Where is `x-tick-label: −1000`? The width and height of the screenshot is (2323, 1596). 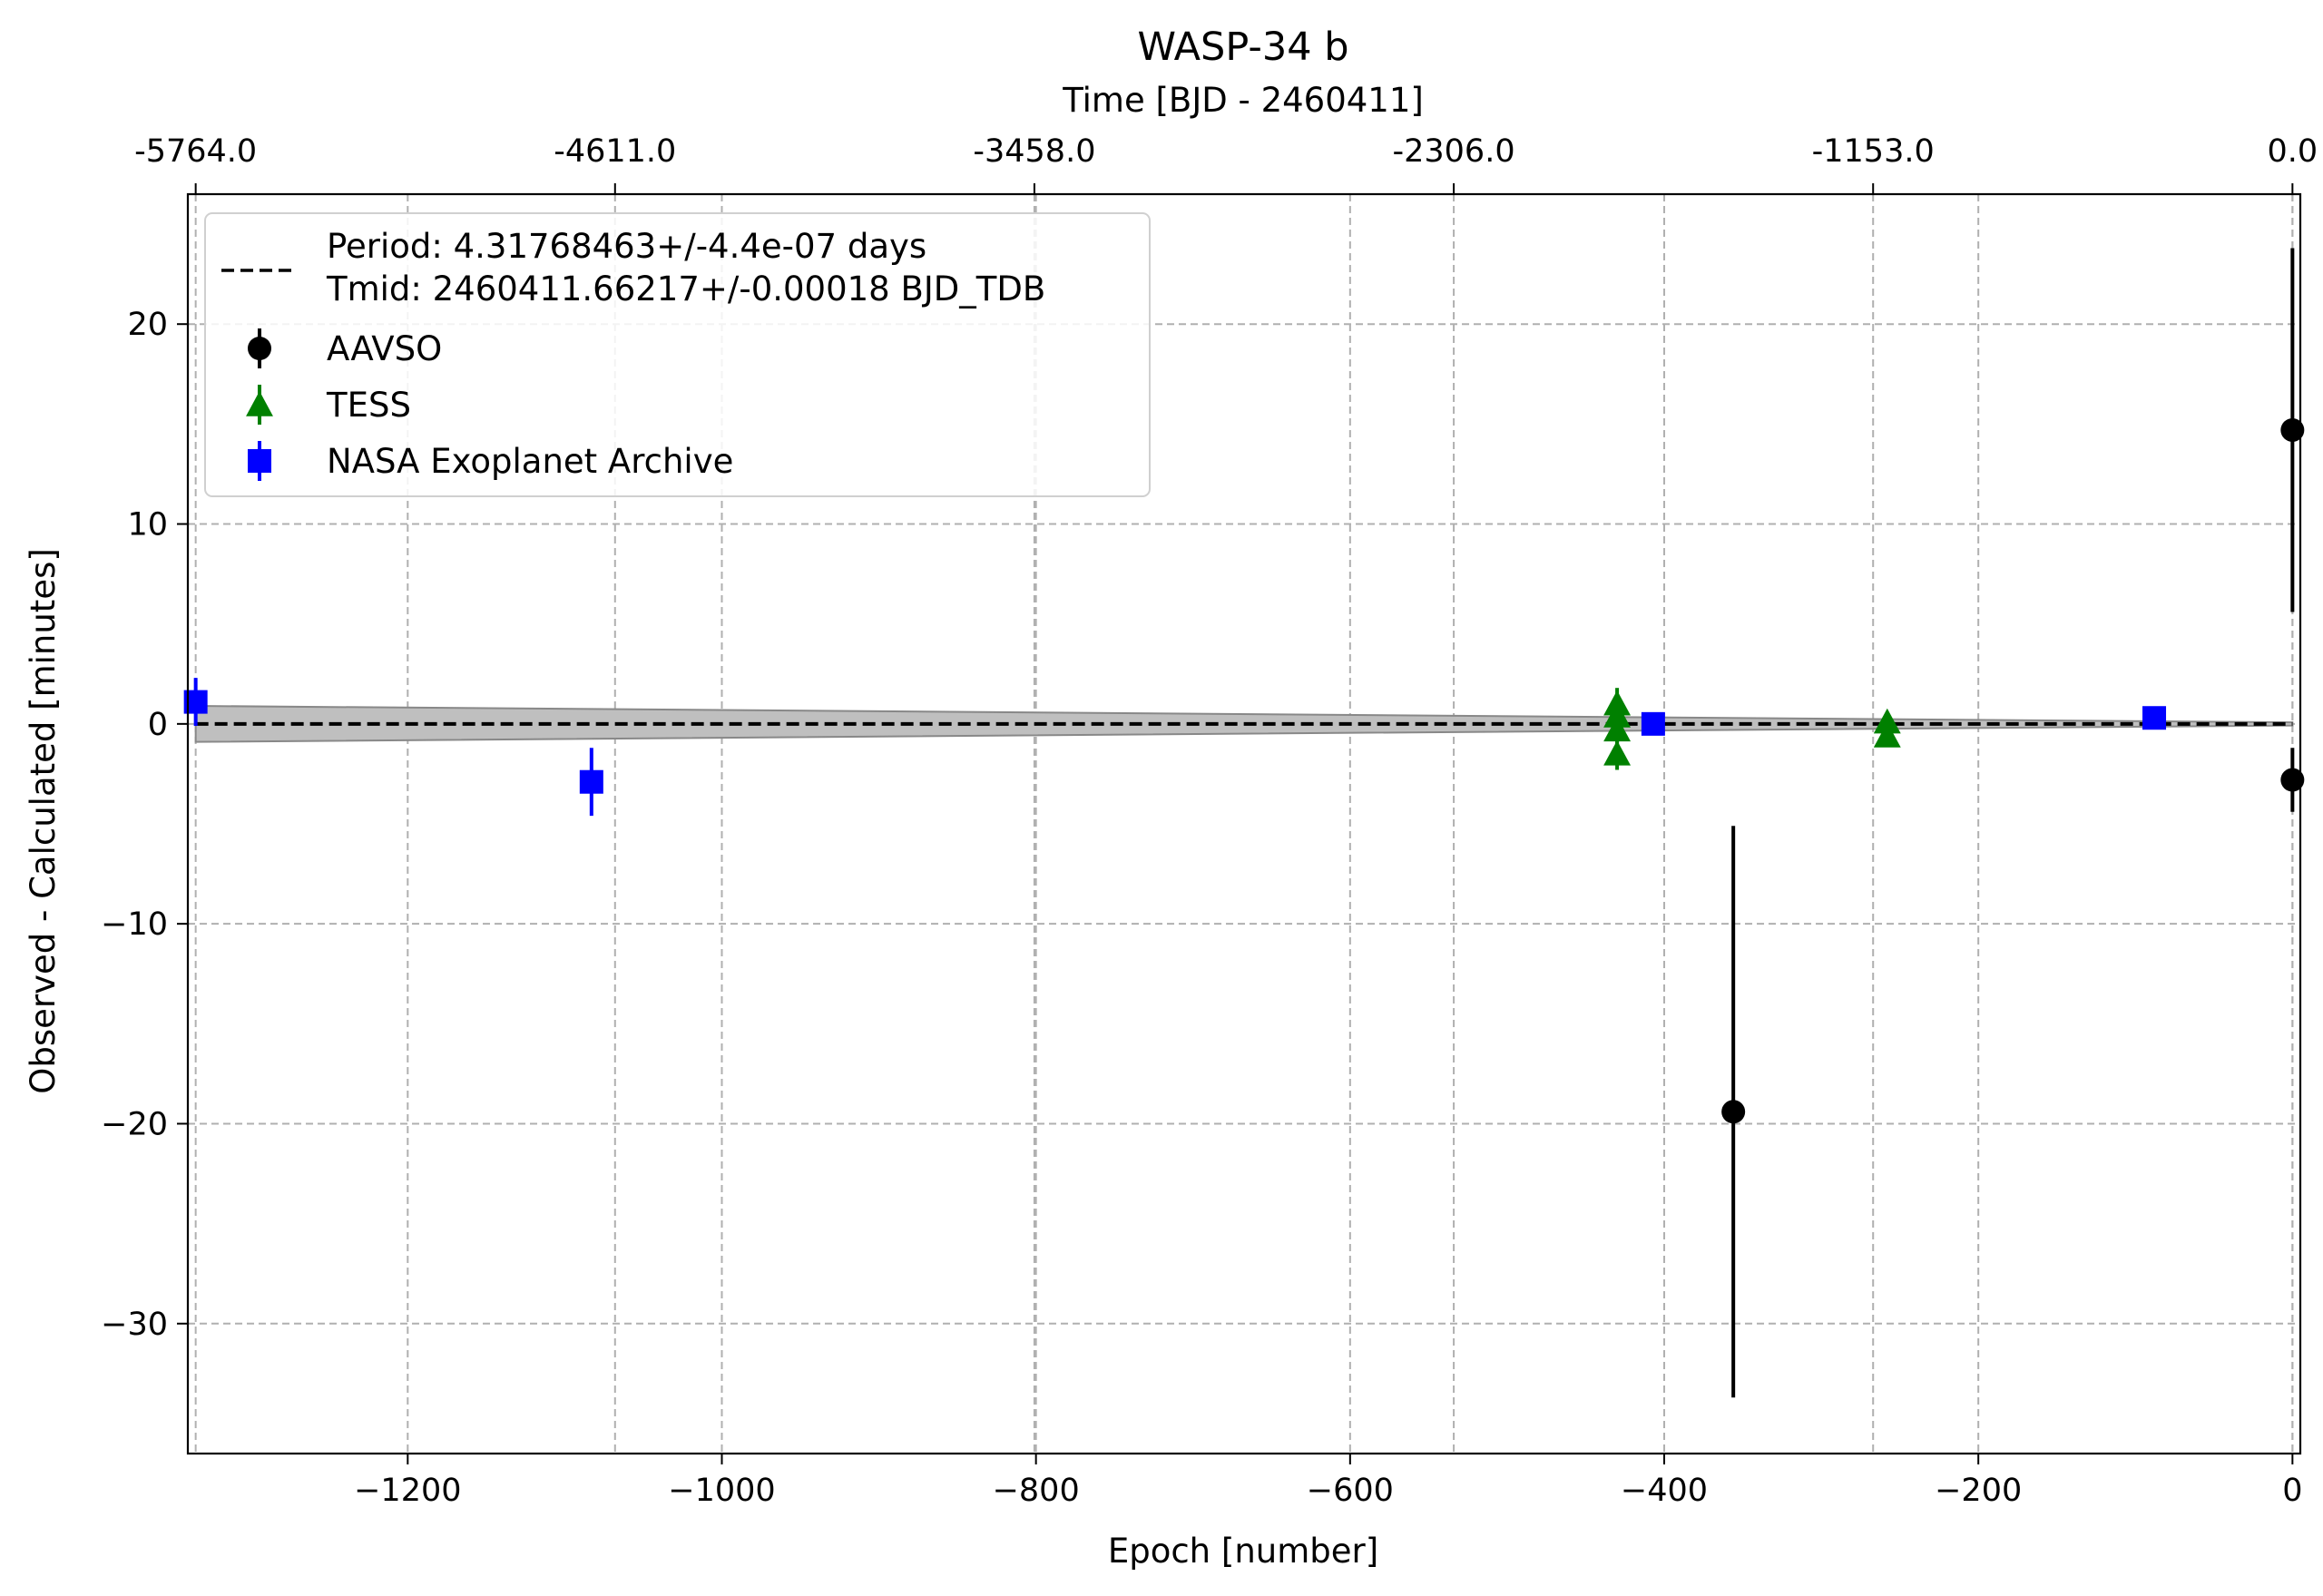
x-tick-label: −1000 is located at coordinates (722, 1491).